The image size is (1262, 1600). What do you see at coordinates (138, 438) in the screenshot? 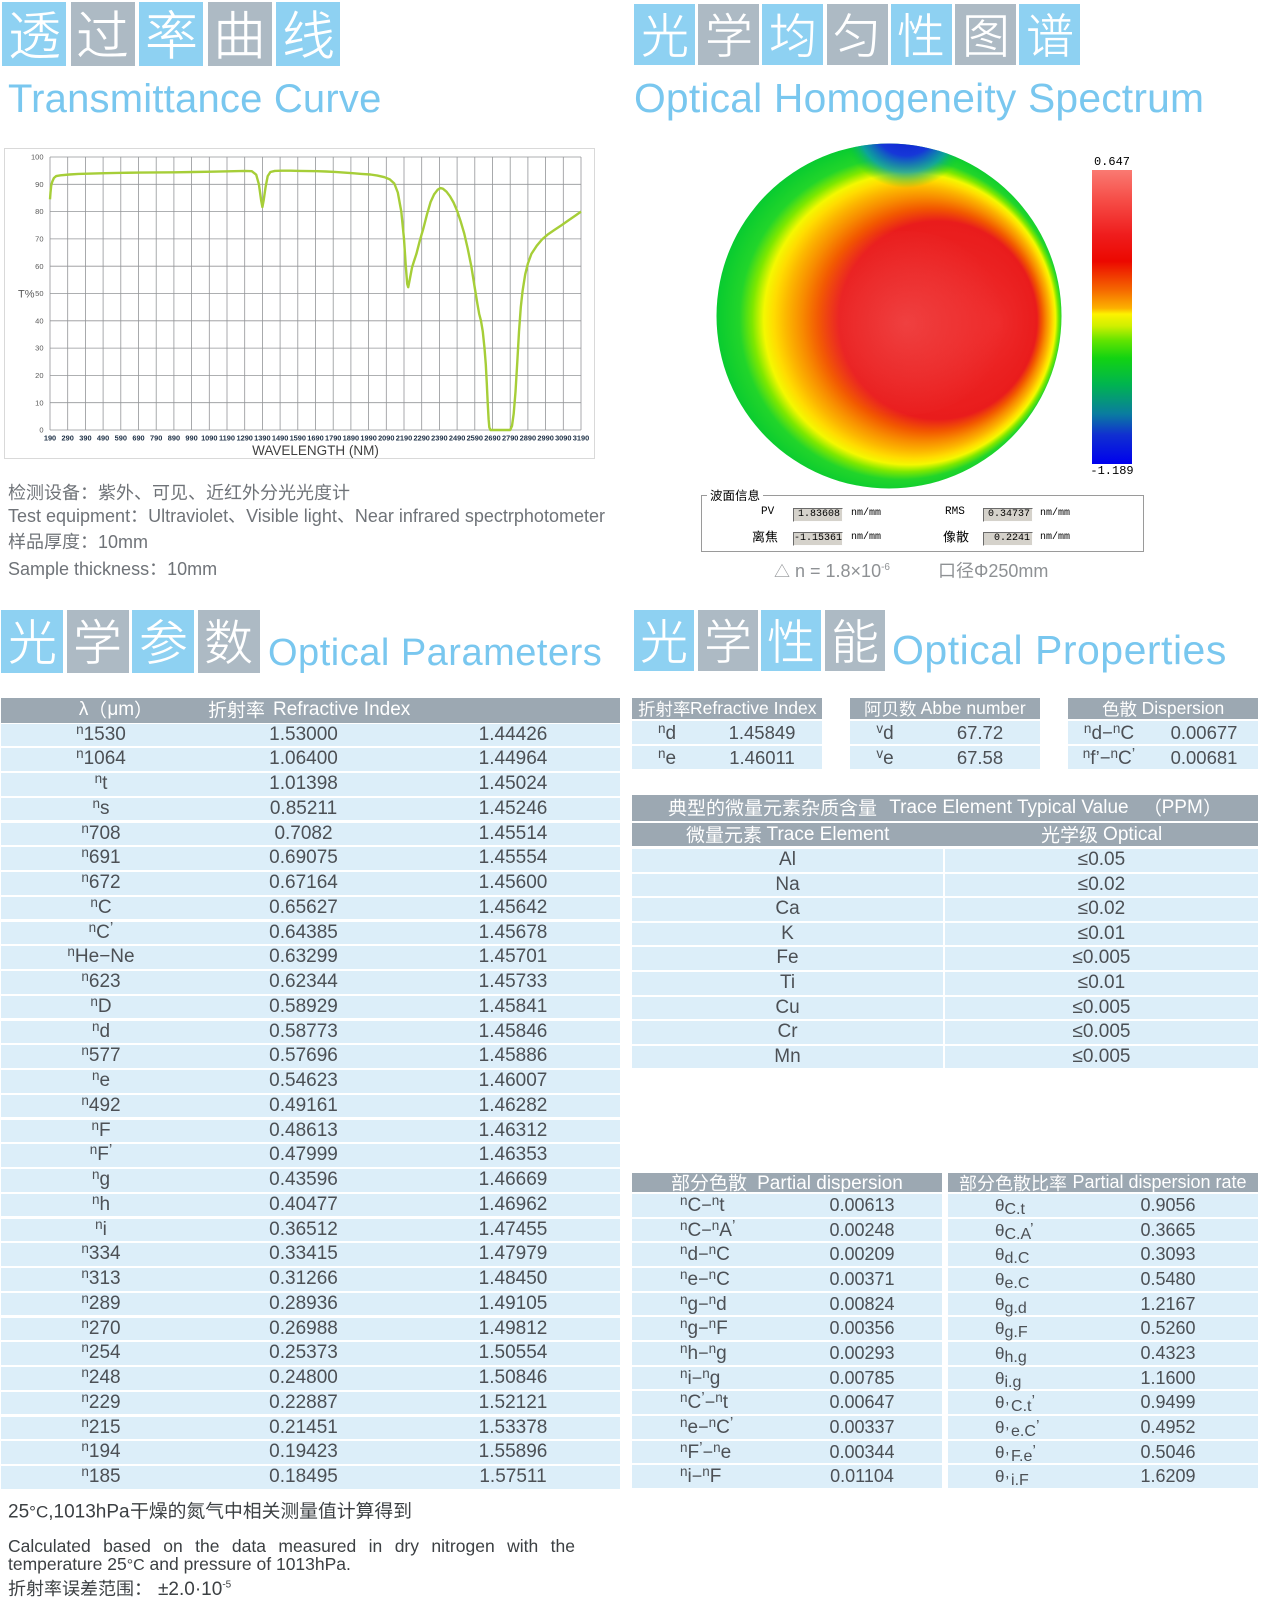
I see `svg-text: 690` at bounding box center [138, 438].